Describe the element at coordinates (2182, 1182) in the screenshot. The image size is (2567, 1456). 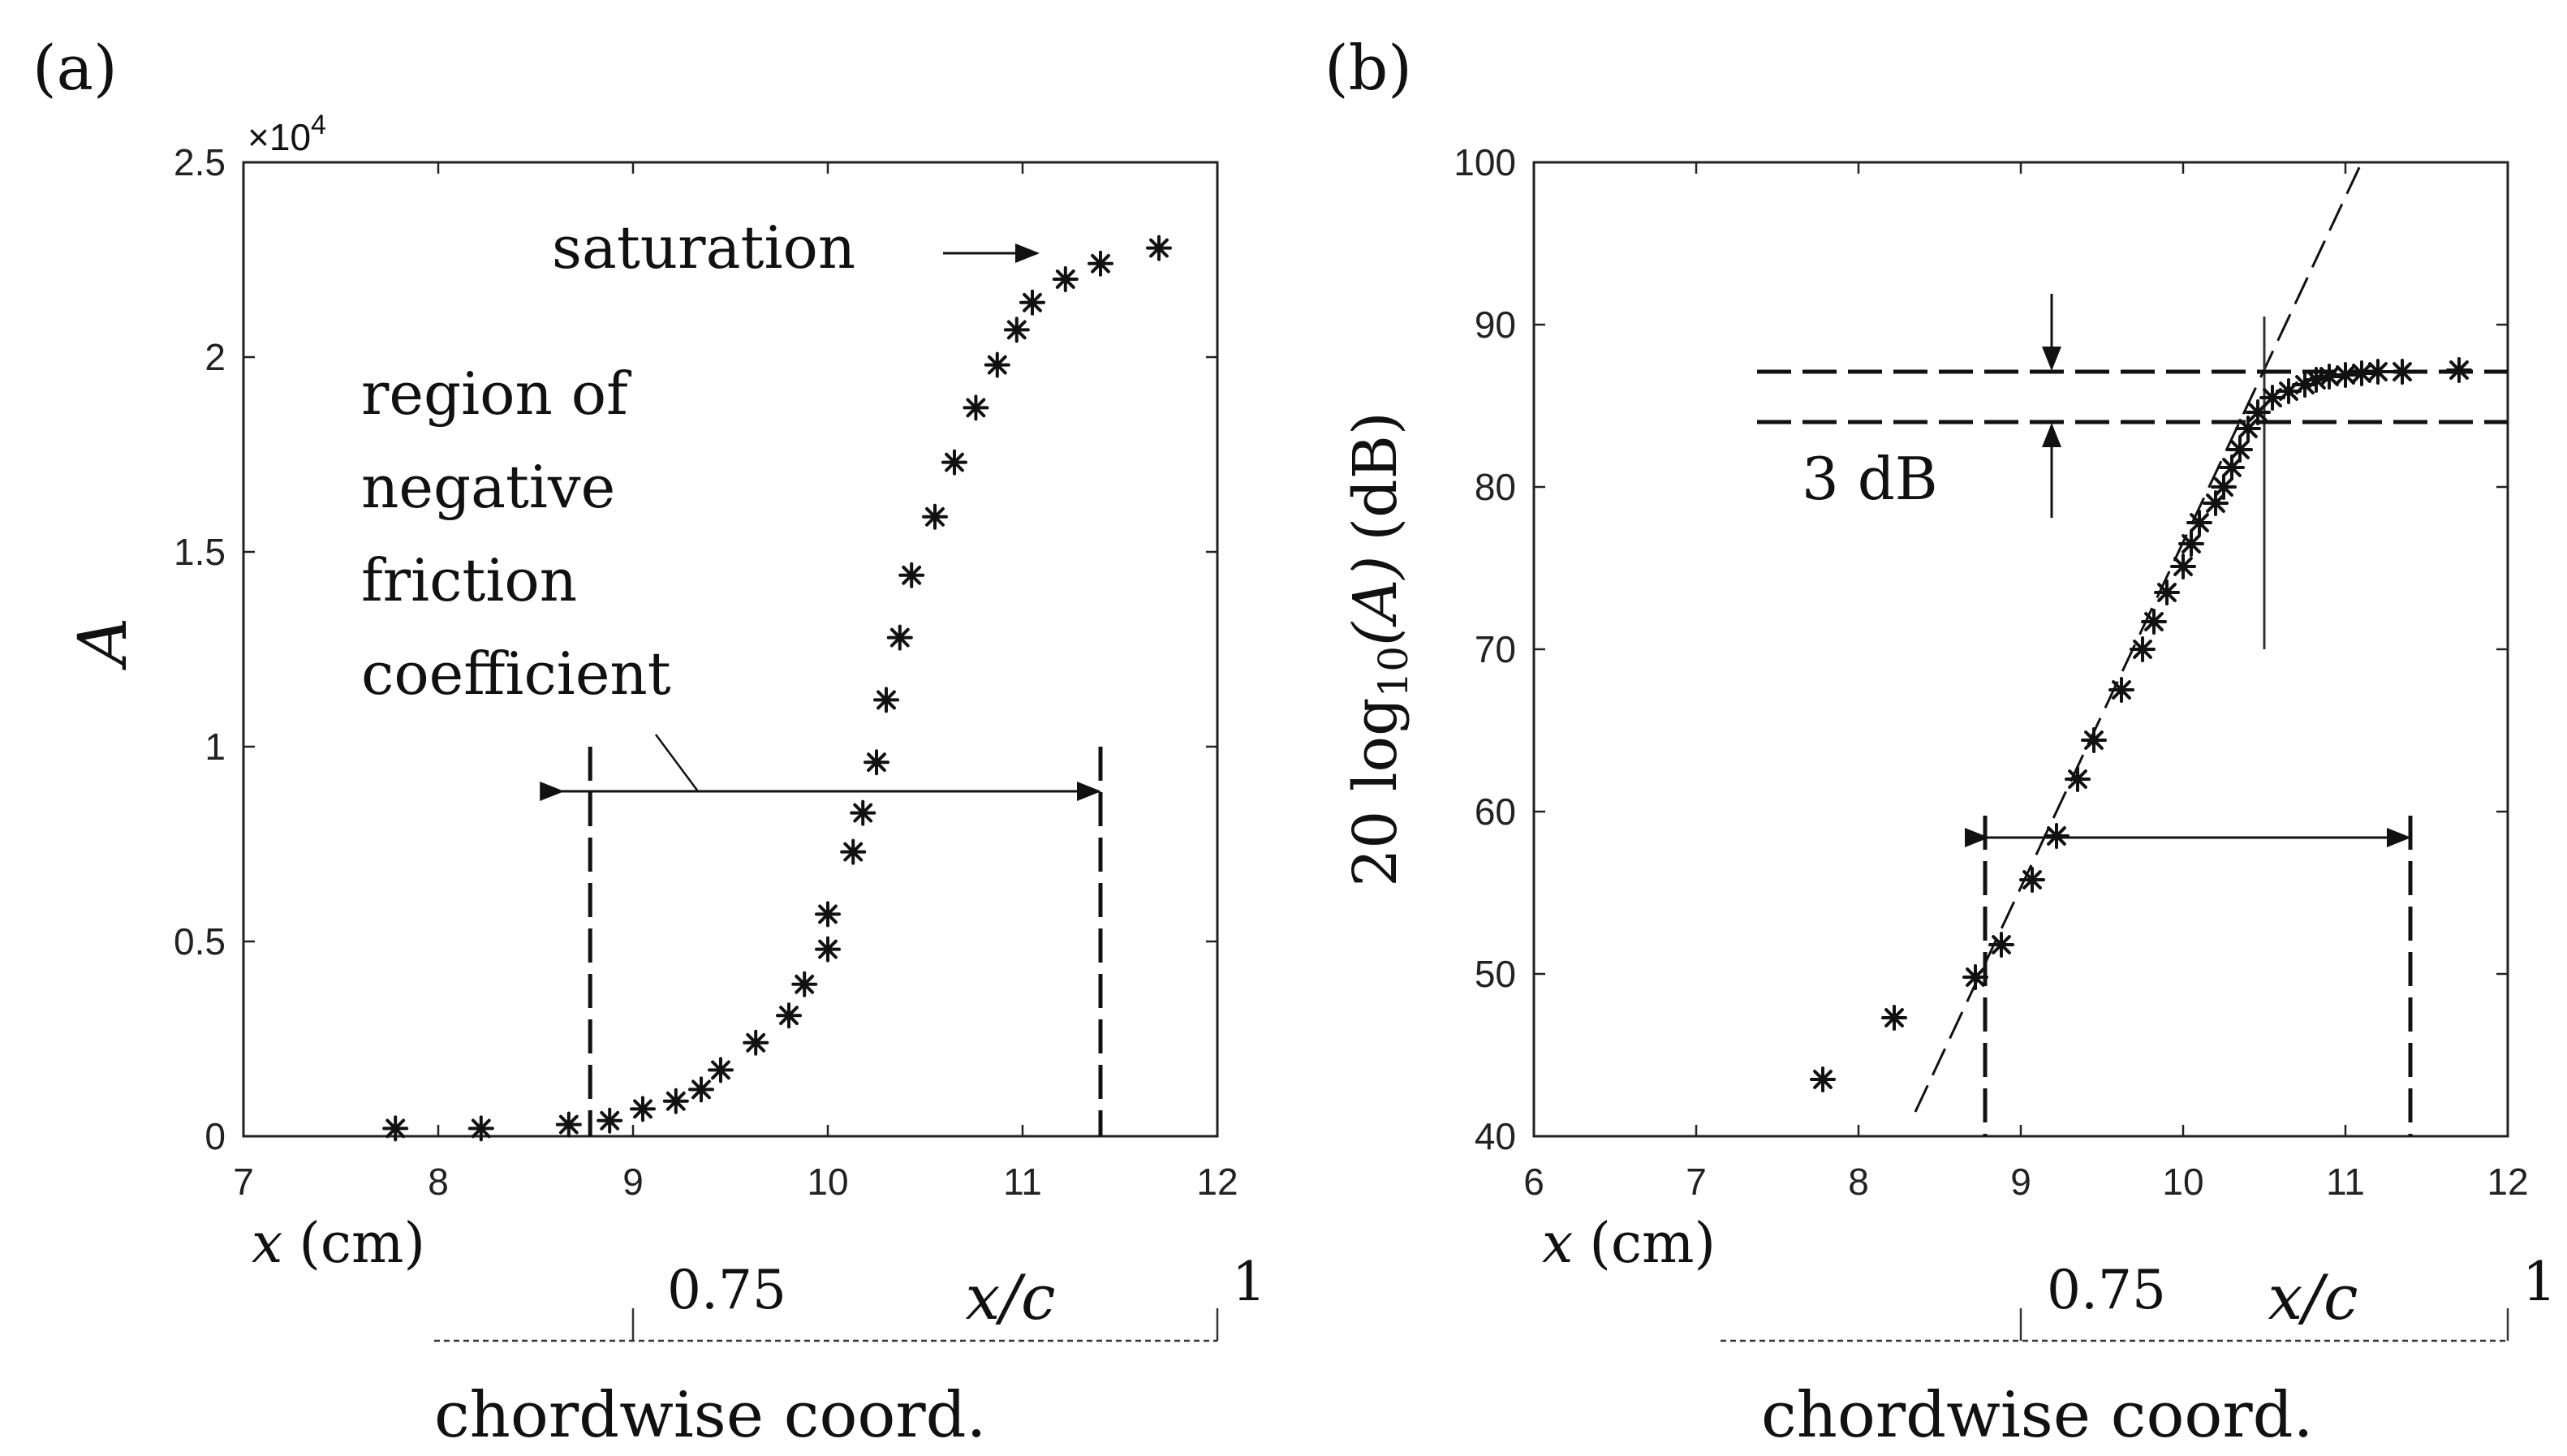
I see `x-tick-label-b: 10` at that location.